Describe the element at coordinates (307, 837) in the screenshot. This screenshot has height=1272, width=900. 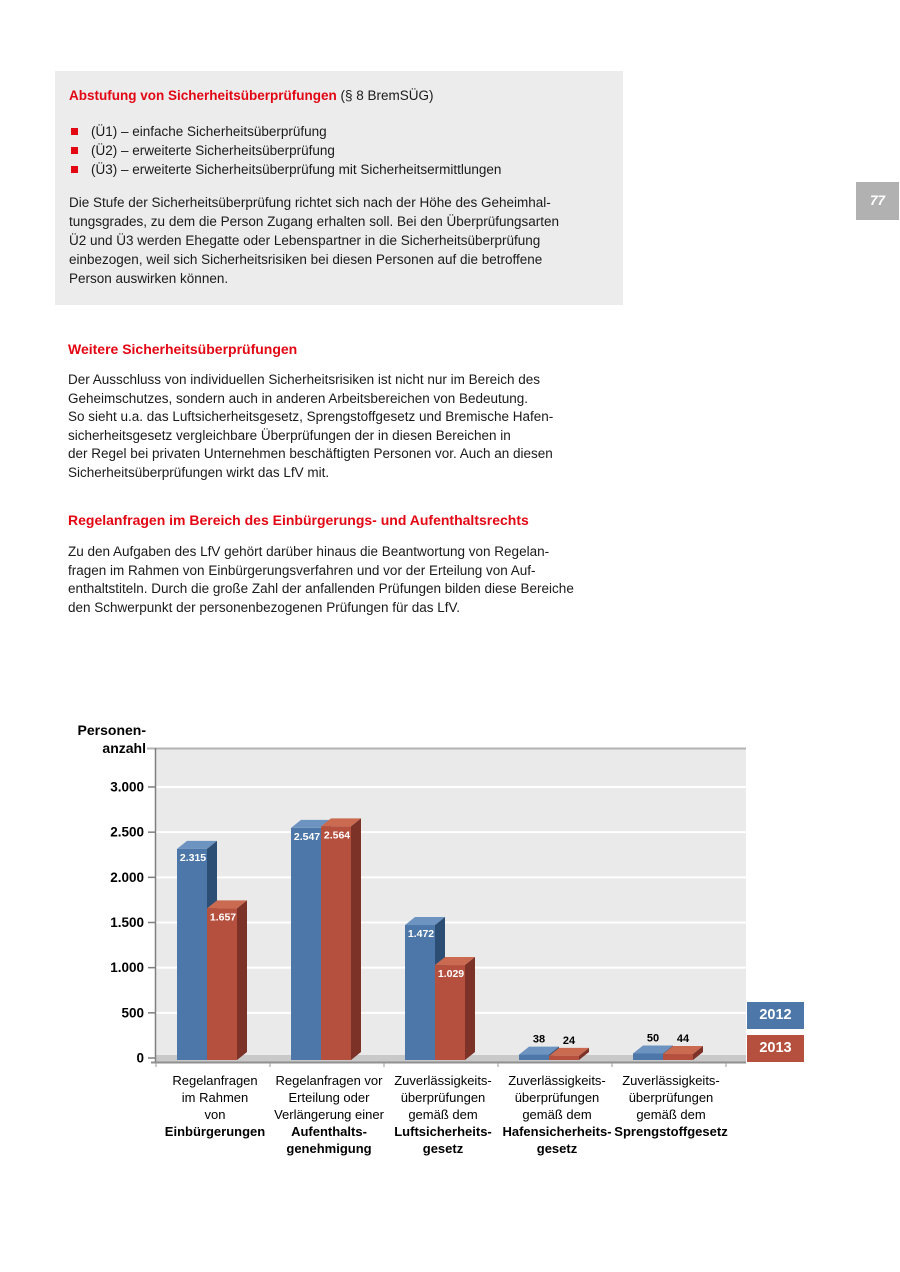
I see `bar-value-label: 2.547` at that location.